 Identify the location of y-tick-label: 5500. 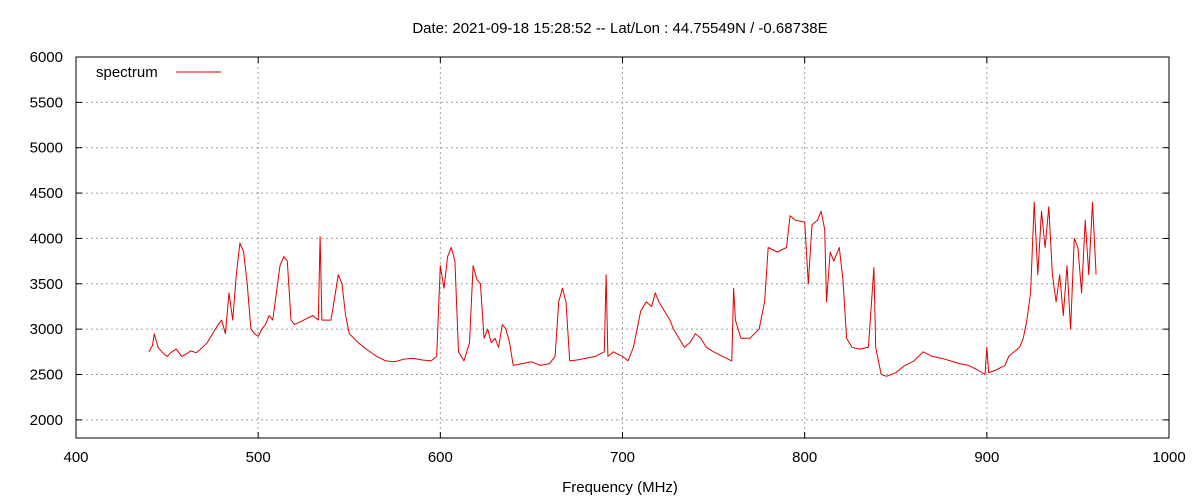
(46, 102).